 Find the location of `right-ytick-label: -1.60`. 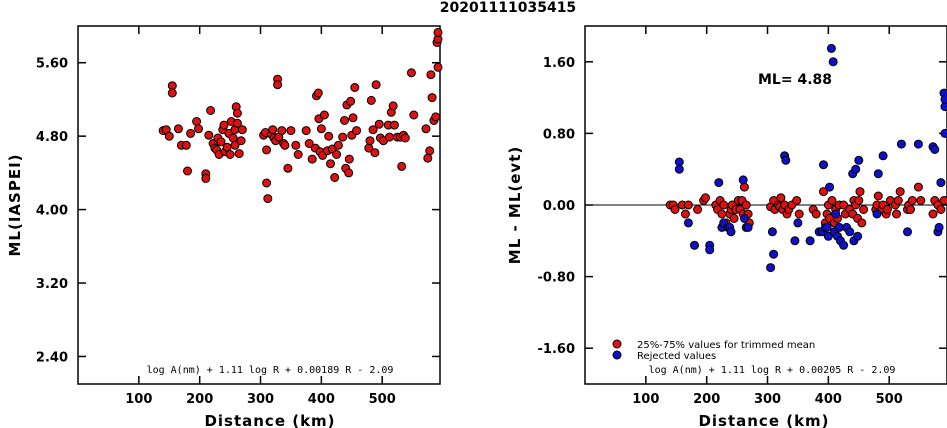

right-ytick-label: -1.60 is located at coordinates (556, 349).